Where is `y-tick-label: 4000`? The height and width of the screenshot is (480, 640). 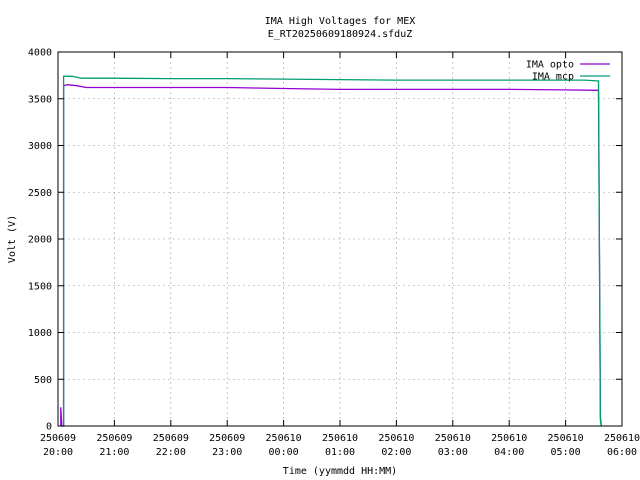 y-tick-label: 4000 is located at coordinates (40, 53).